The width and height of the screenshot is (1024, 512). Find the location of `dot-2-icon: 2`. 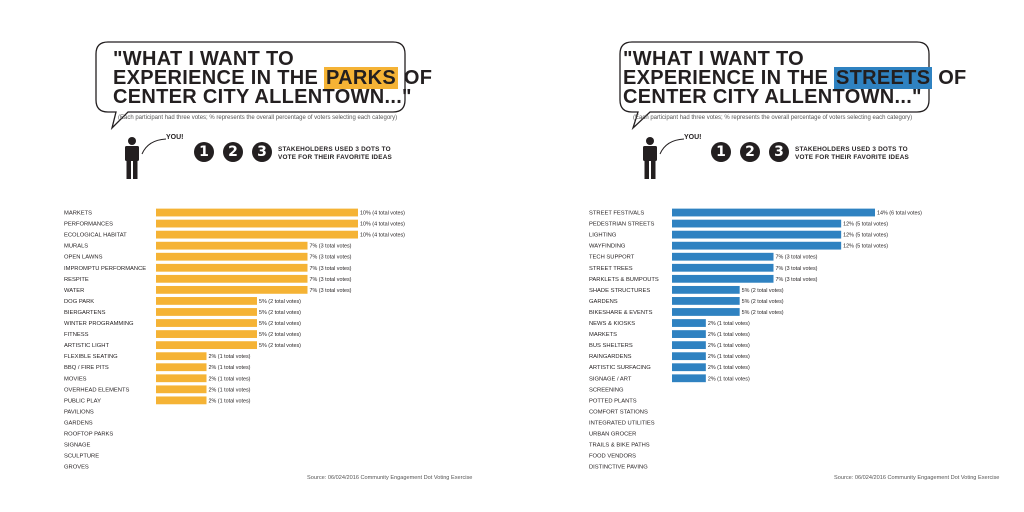

dot-2-icon: 2 is located at coordinates (233, 152).